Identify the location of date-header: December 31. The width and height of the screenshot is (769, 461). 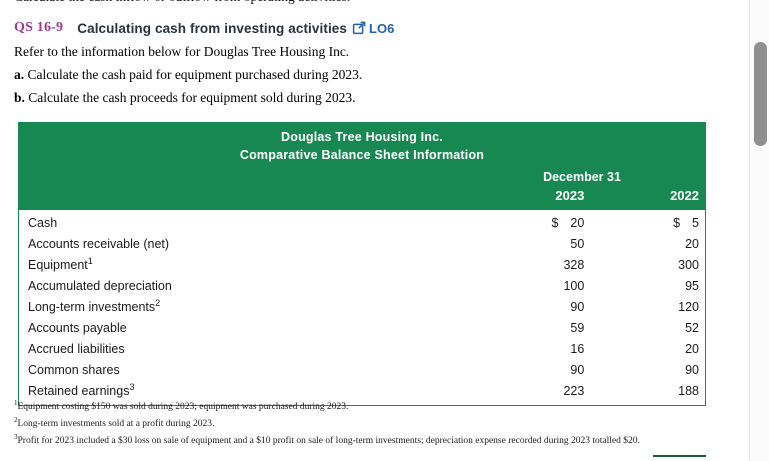
(582, 177).